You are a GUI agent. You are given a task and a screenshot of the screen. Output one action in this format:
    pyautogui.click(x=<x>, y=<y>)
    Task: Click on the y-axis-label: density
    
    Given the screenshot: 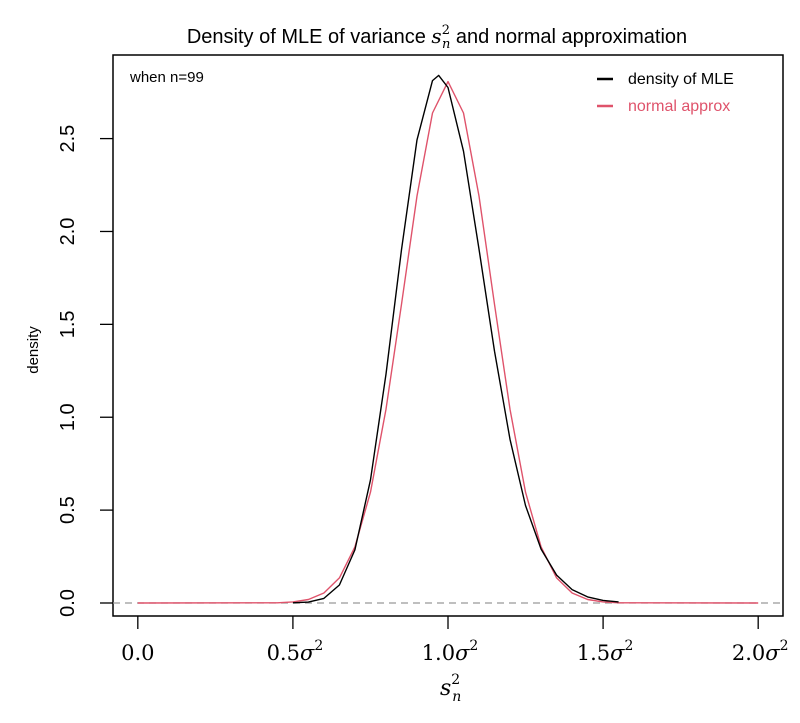 What is the action you would take?
    pyautogui.click(x=33, y=350)
    